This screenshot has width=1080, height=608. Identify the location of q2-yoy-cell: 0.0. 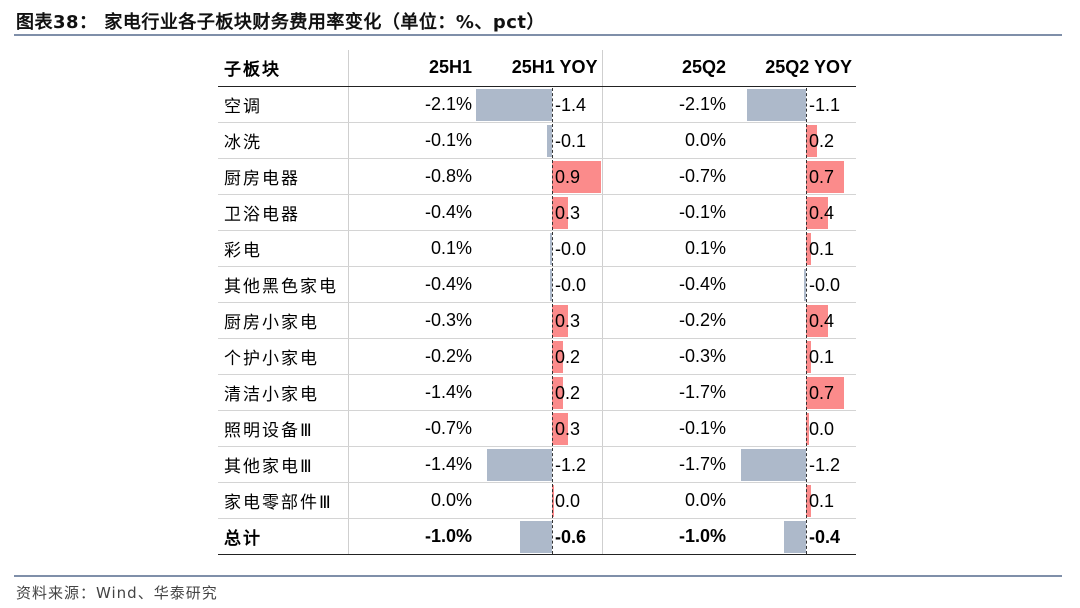
(793, 428).